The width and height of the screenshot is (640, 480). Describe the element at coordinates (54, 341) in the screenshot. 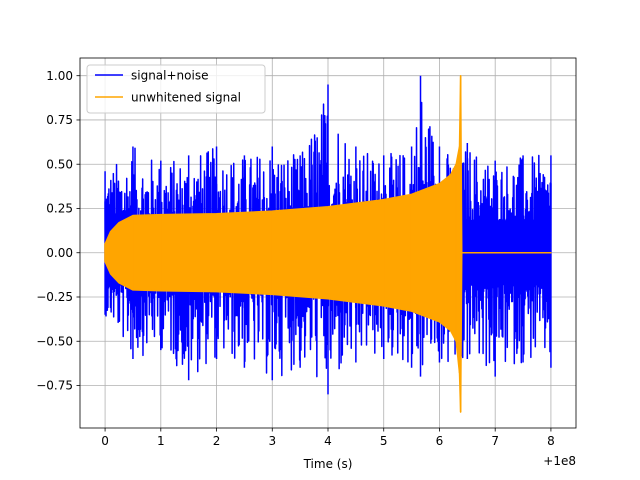

I see `y-tick-label: −0.50` at that location.